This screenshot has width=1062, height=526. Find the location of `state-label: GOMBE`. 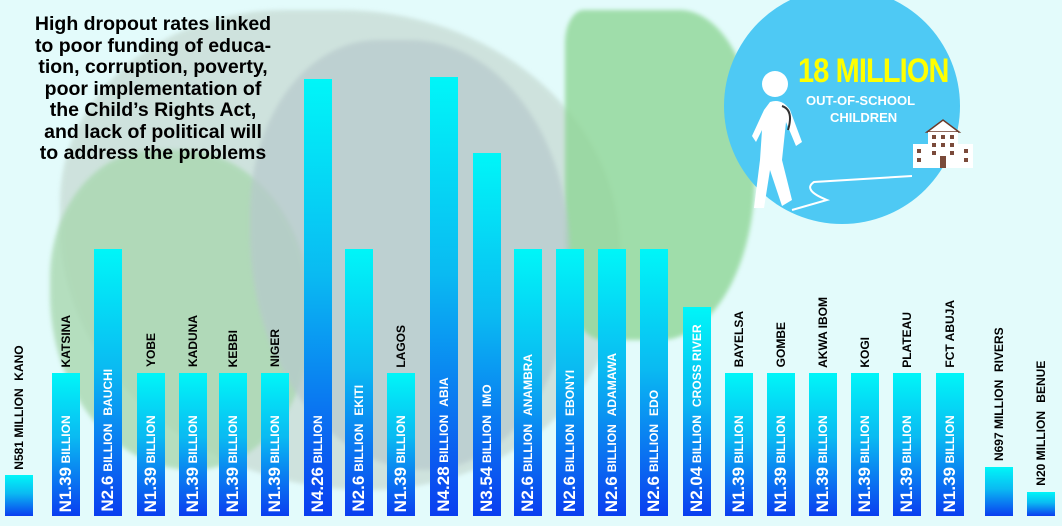

state-label: GOMBE is located at coordinates (781, 345).